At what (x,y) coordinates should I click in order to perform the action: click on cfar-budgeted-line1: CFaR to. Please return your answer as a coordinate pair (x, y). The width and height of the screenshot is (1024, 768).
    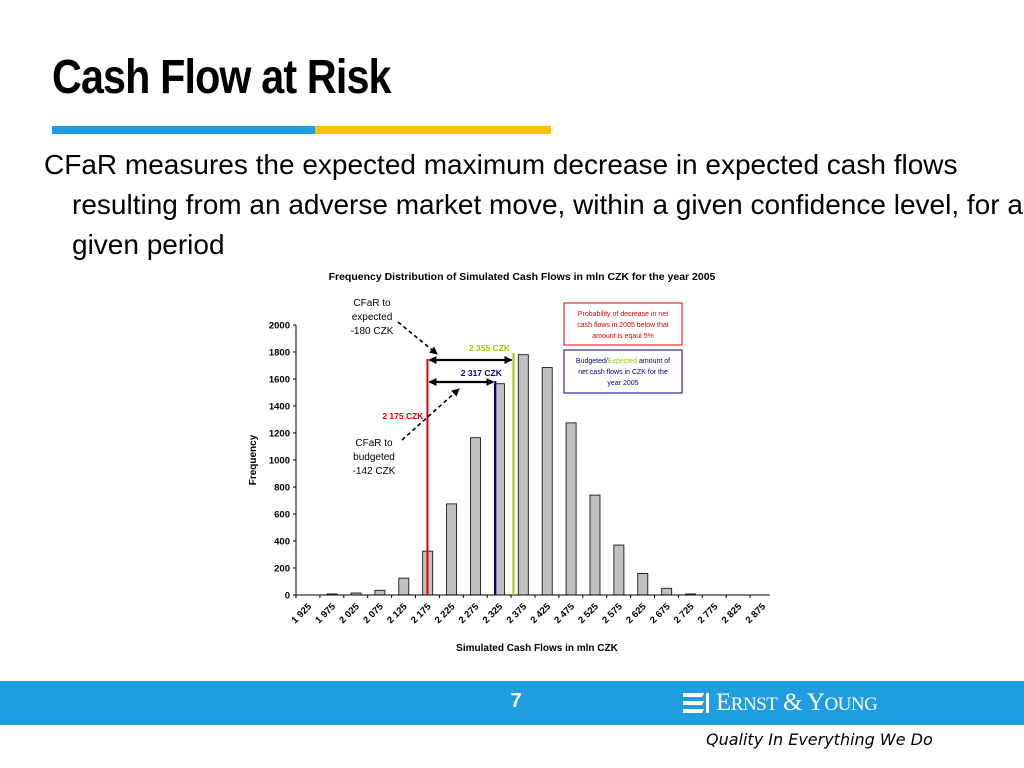
    Looking at the image, I should click on (374, 443).